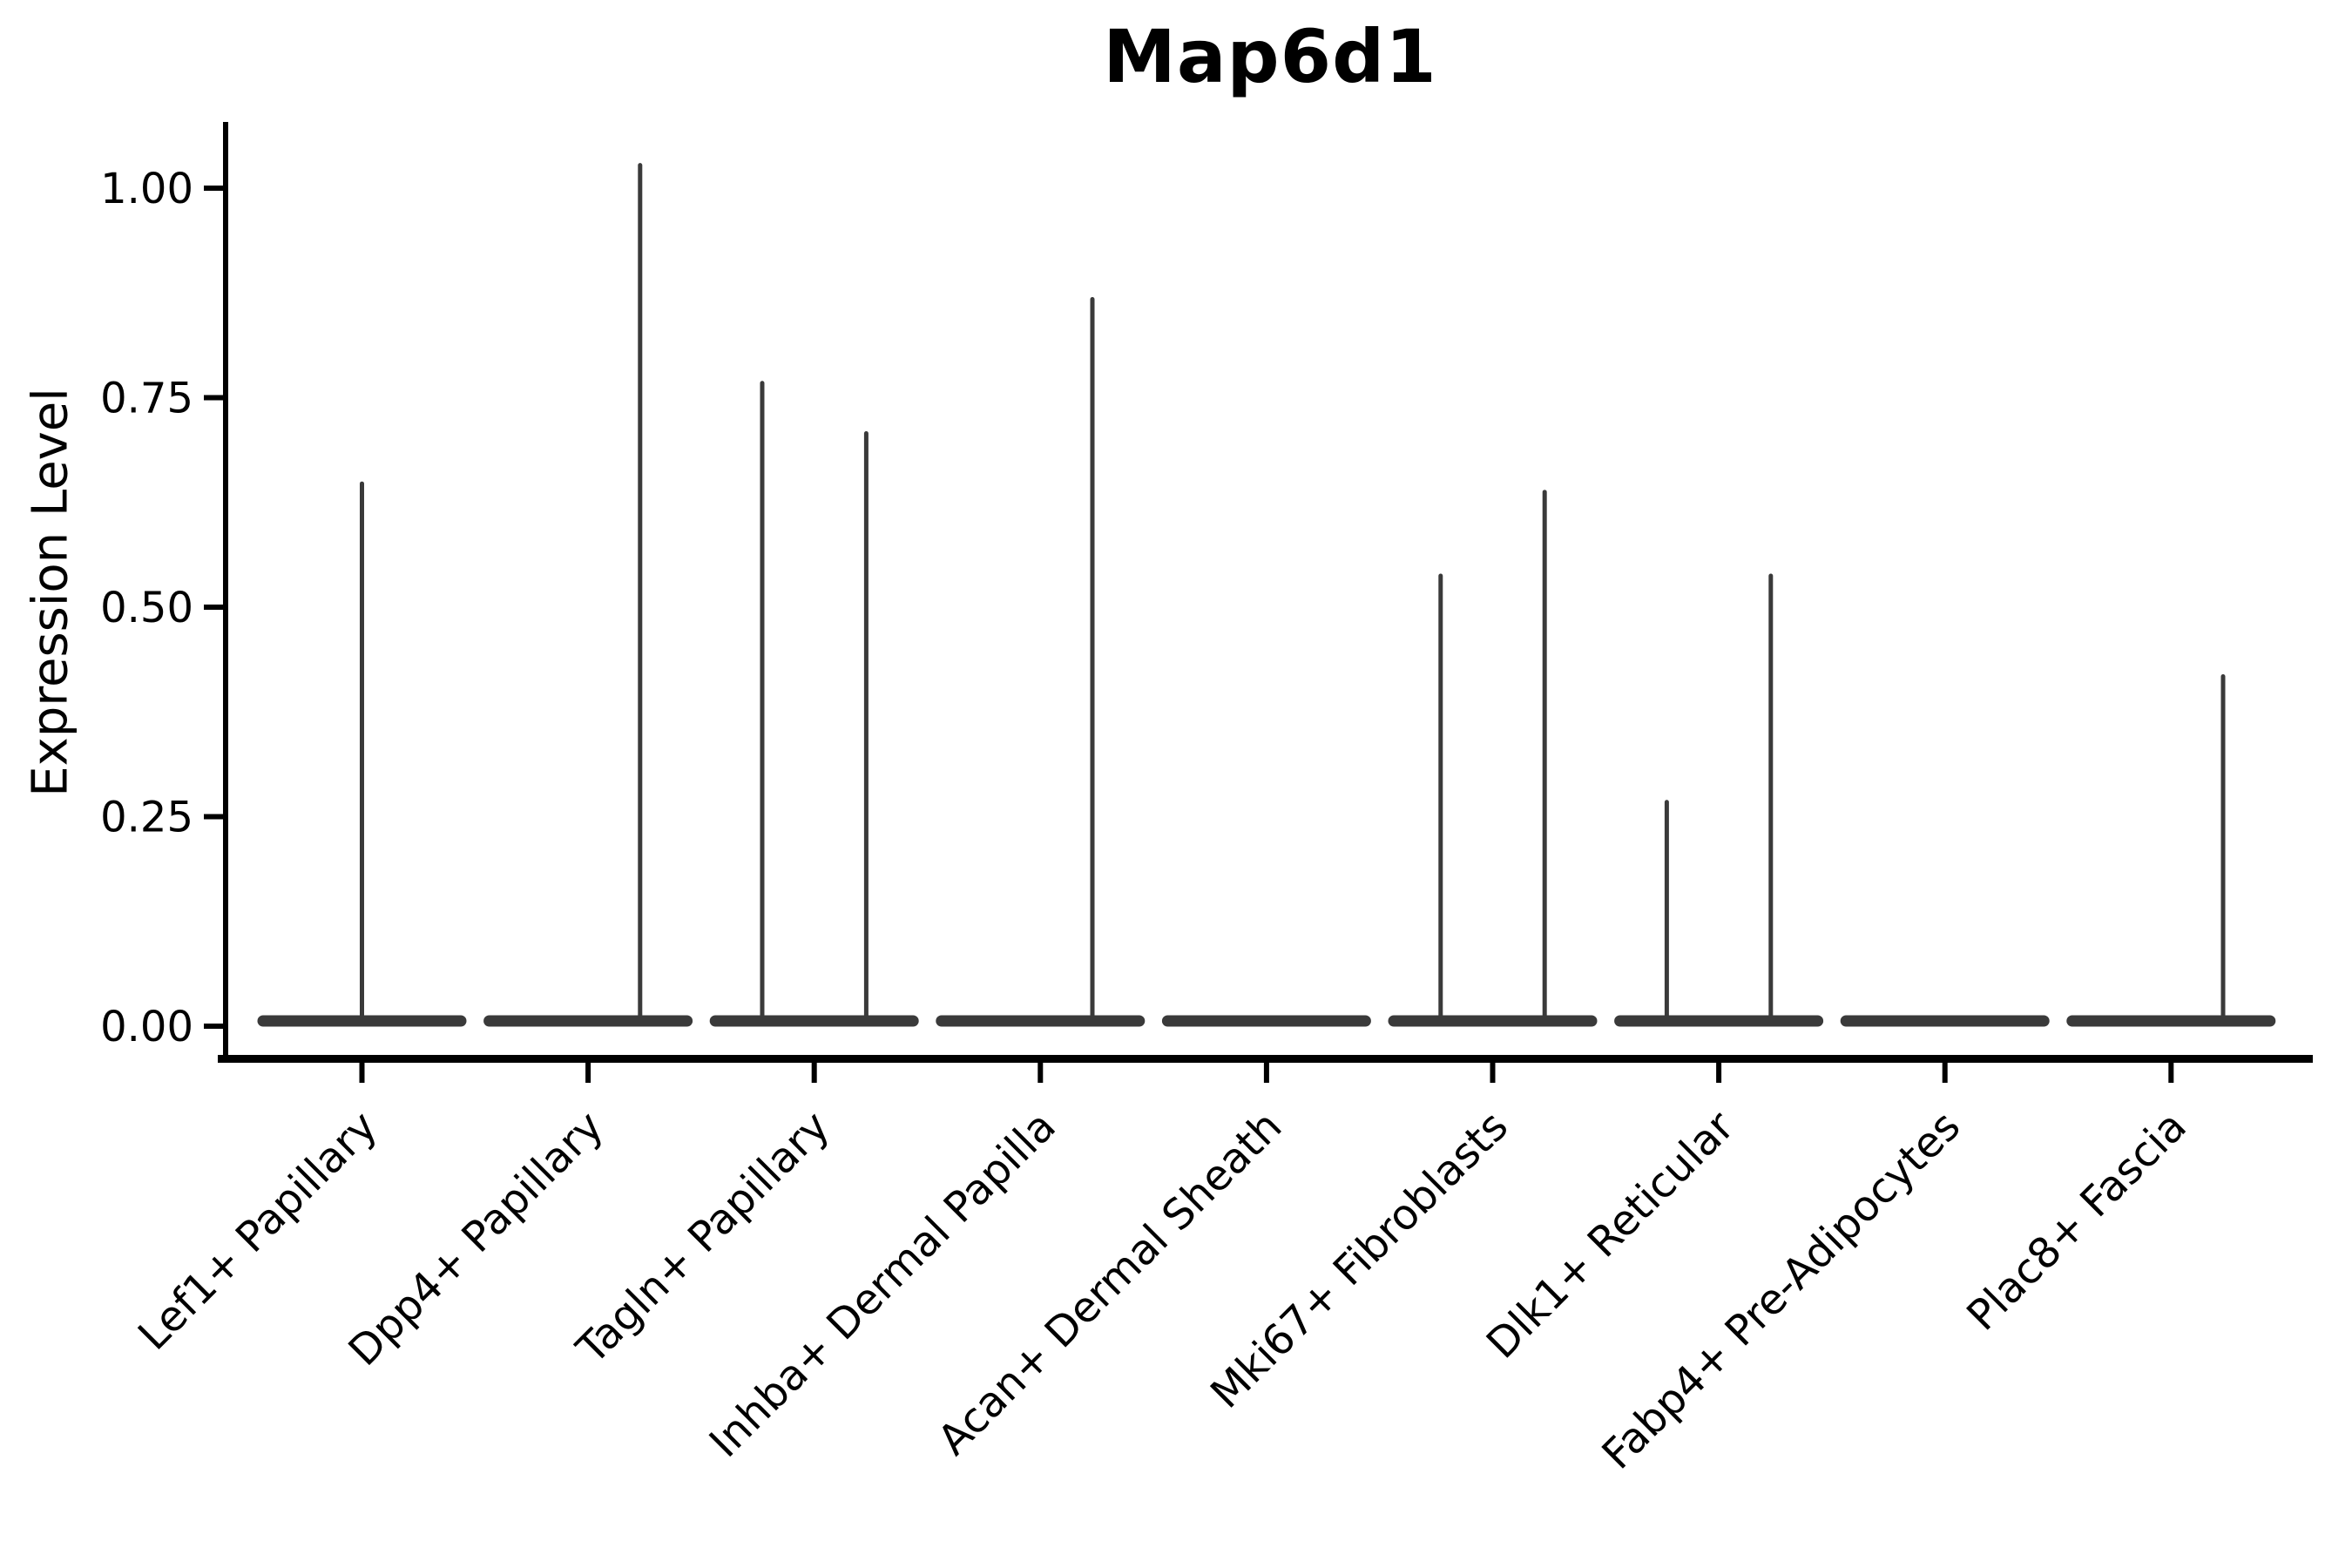 This screenshot has width=2352, height=1568. What do you see at coordinates (146, 398) in the screenshot?
I see `y-tick-label: 0.75` at bounding box center [146, 398].